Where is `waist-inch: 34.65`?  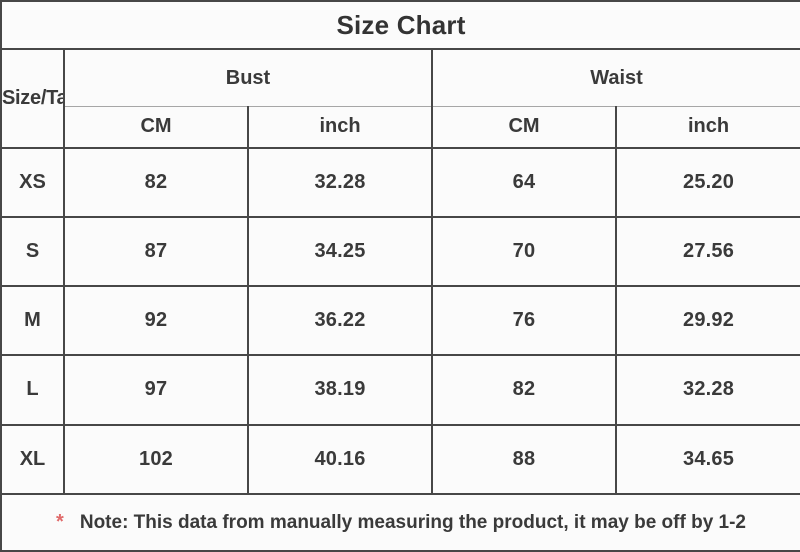
waist-inch: 34.65 is located at coordinates (707, 459).